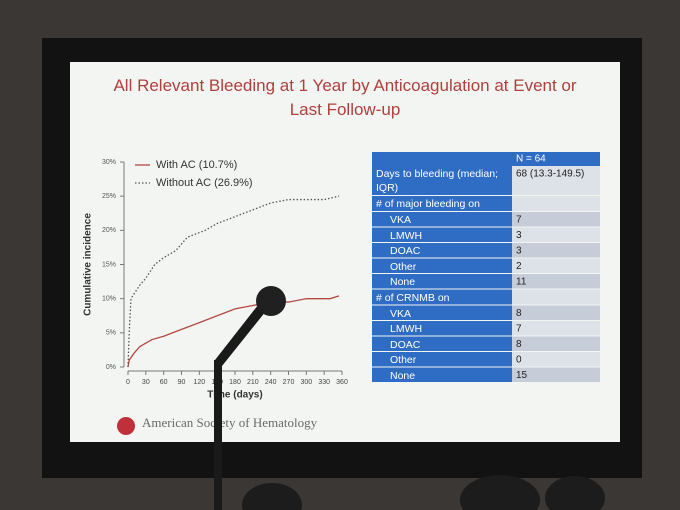  I want to click on y-tick-label: 5%, so click(111, 333).